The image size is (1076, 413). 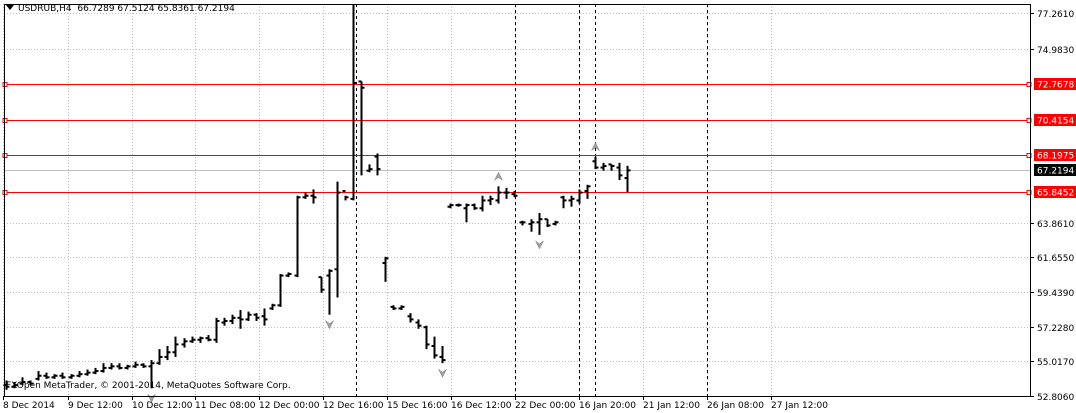 I want to click on x-tick-label: 12 Dec 16:00, so click(x=353, y=406).